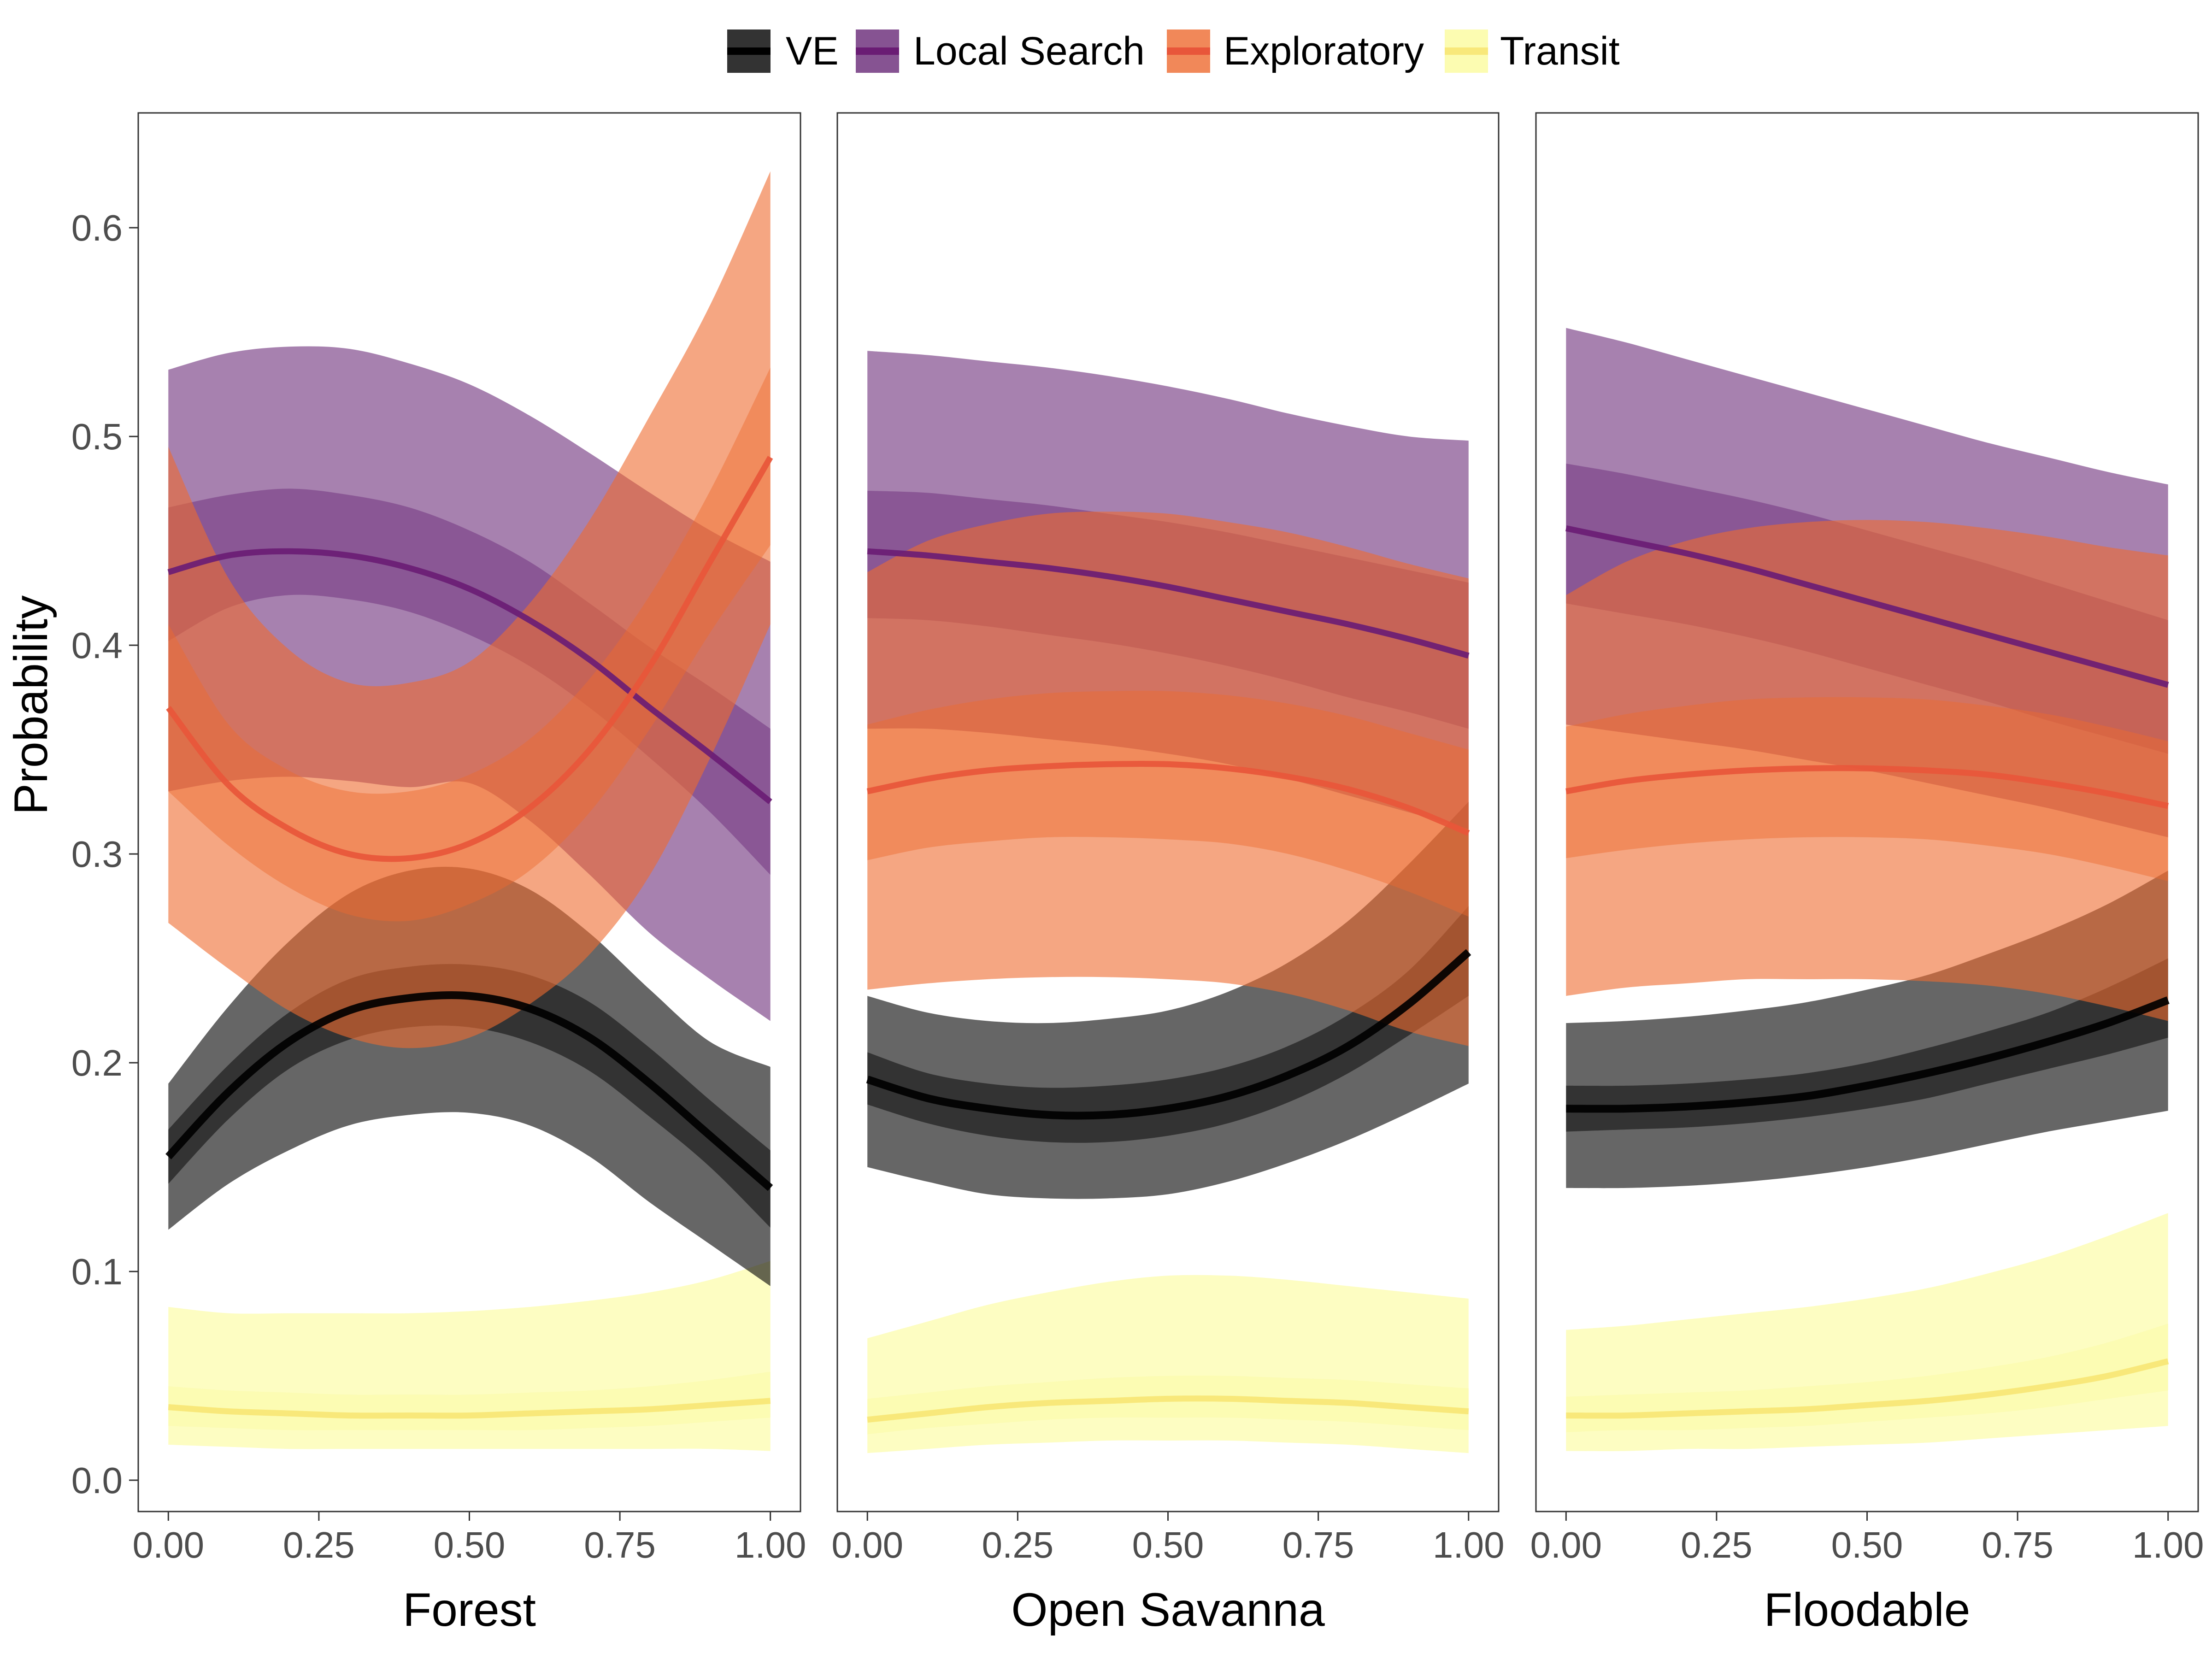 Image resolution: width=2212 pixels, height=1659 pixels. I want to click on facet-label-open-savanna: Open Savanna, so click(1168, 1609).